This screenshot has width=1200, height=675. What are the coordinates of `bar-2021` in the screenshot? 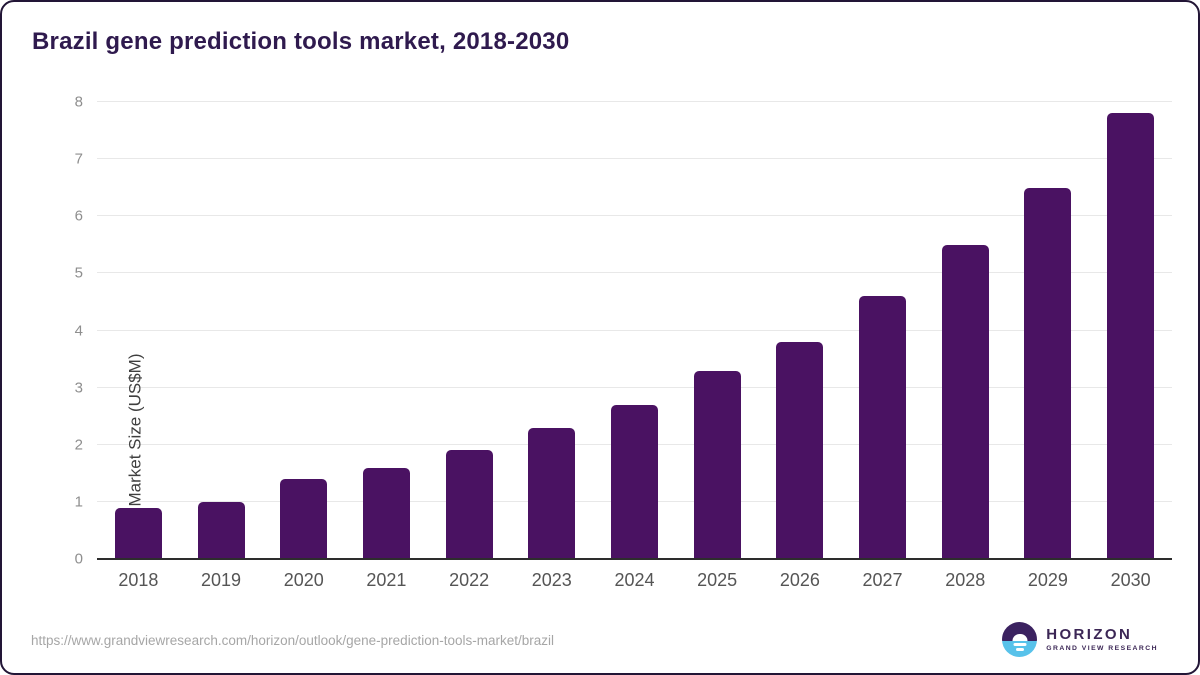 It's located at (386, 513).